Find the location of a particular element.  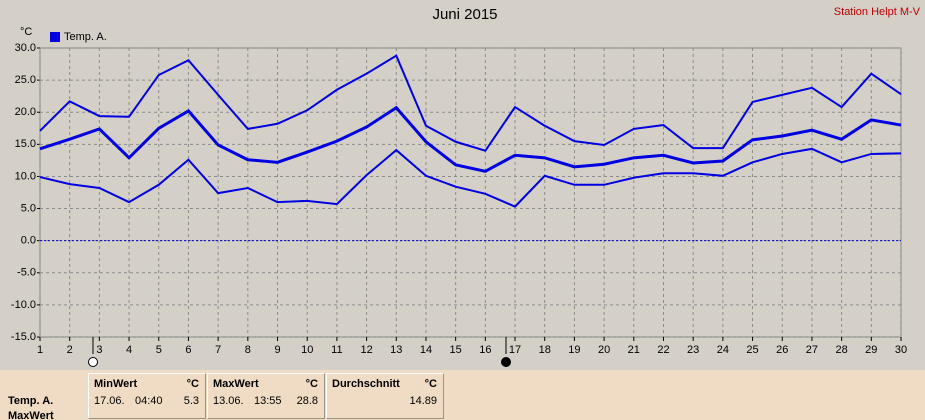

x-tick-label: 13 is located at coordinates (396, 350).